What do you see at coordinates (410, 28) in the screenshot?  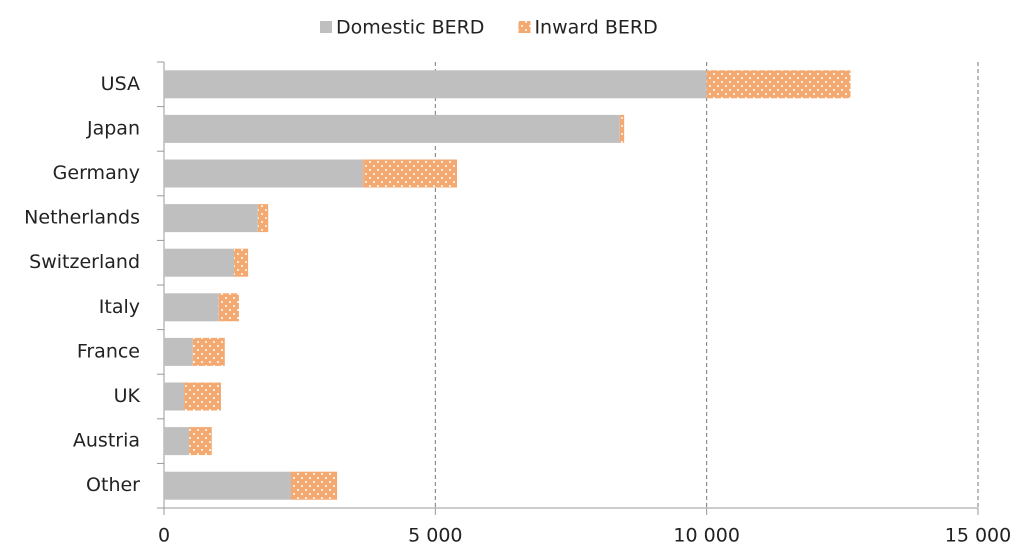 I see `legend-label: Domestic BERD` at bounding box center [410, 28].